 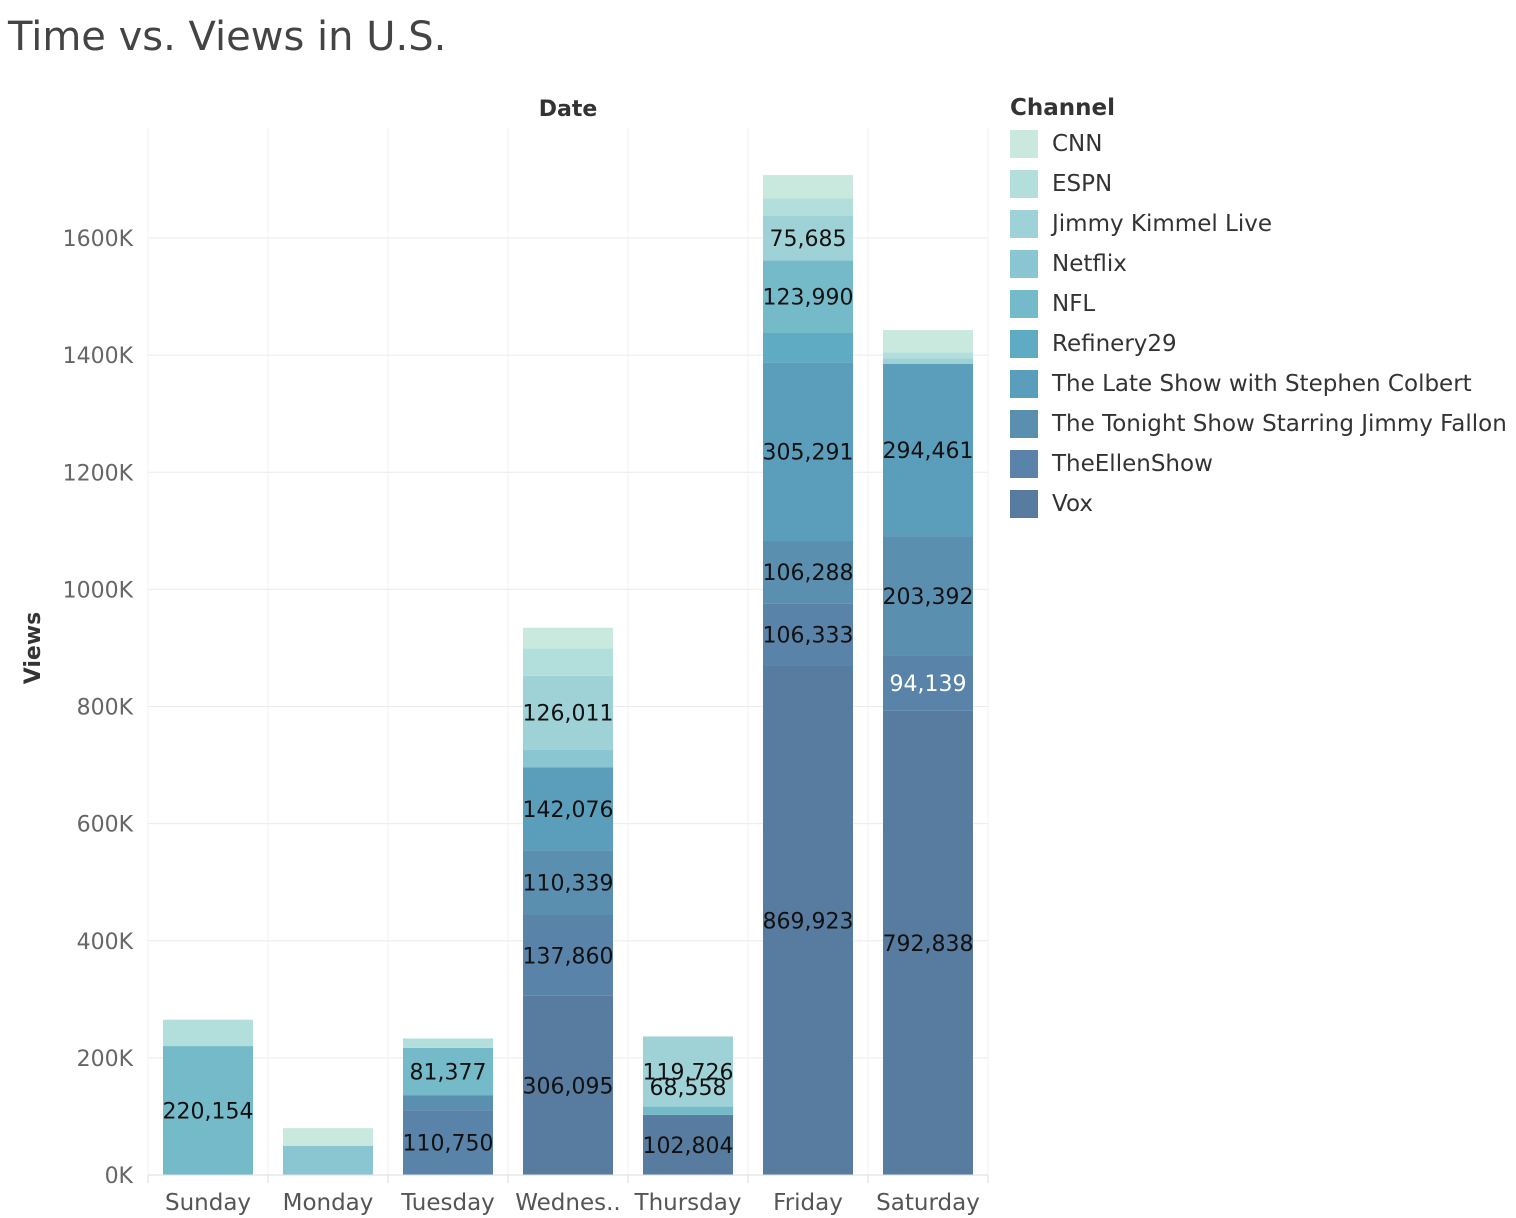 What do you see at coordinates (1258, 504) in the screenshot?
I see `legend-item: Vox` at bounding box center [1258, 504].